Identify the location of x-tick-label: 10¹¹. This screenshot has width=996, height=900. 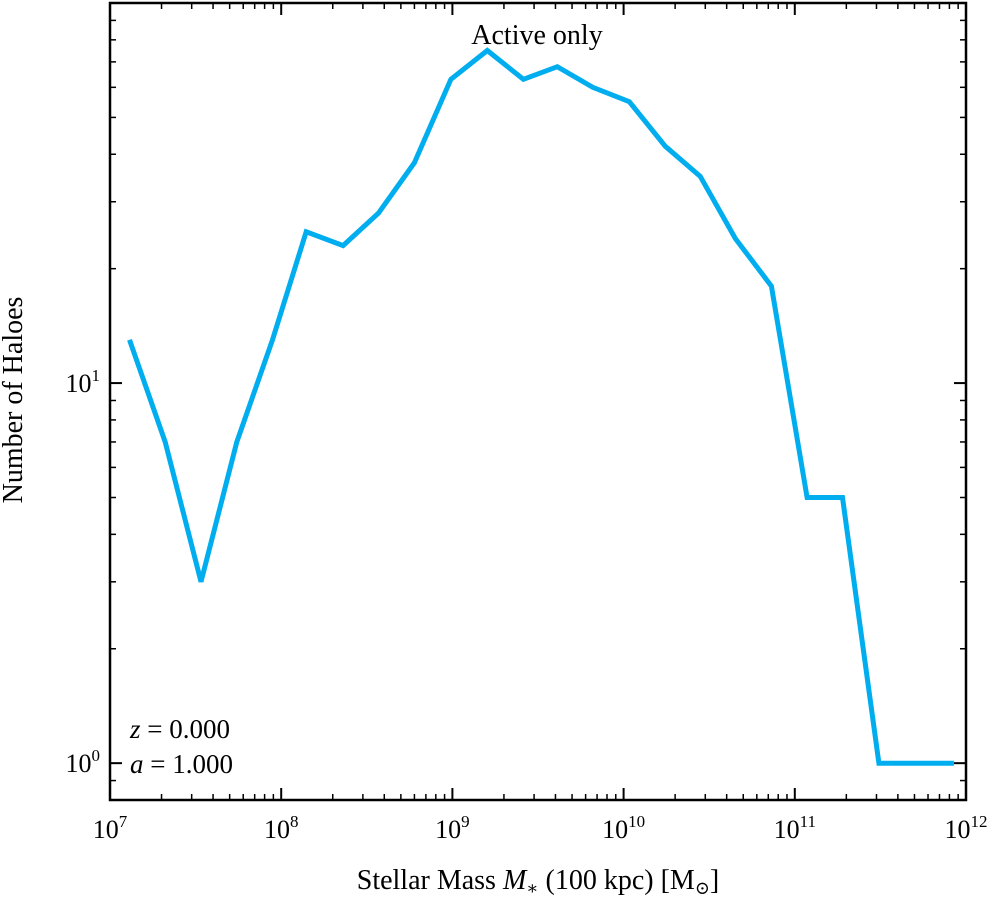
(795, 828).